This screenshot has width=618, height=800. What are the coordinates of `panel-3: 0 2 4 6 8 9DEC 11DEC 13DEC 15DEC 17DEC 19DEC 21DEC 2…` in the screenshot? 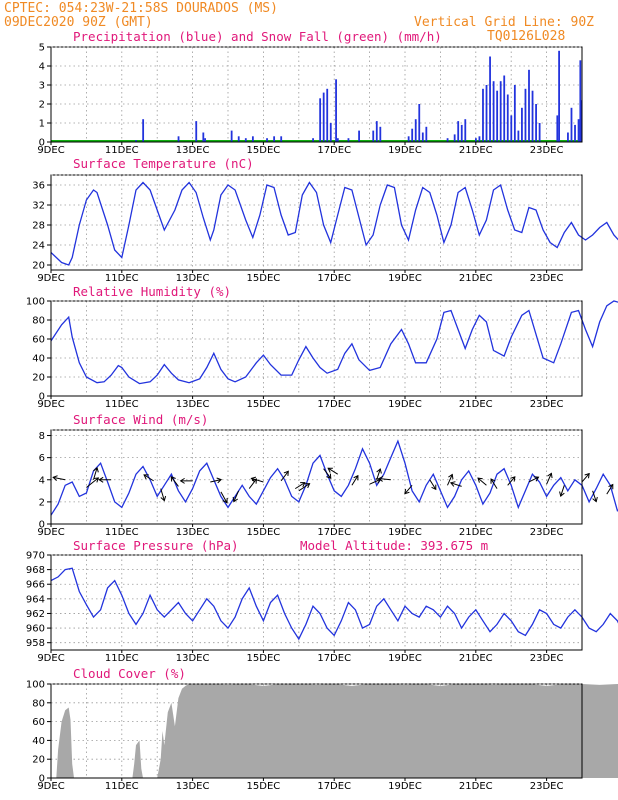 It's located at (327, 483).